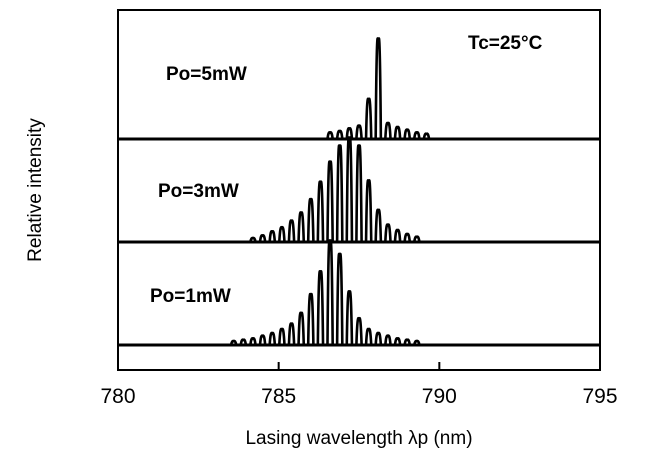  What do you see at coordinates (599, 396) in the screenshot?
I see `x-tick-label: 795` at bounding box center [599, 396].